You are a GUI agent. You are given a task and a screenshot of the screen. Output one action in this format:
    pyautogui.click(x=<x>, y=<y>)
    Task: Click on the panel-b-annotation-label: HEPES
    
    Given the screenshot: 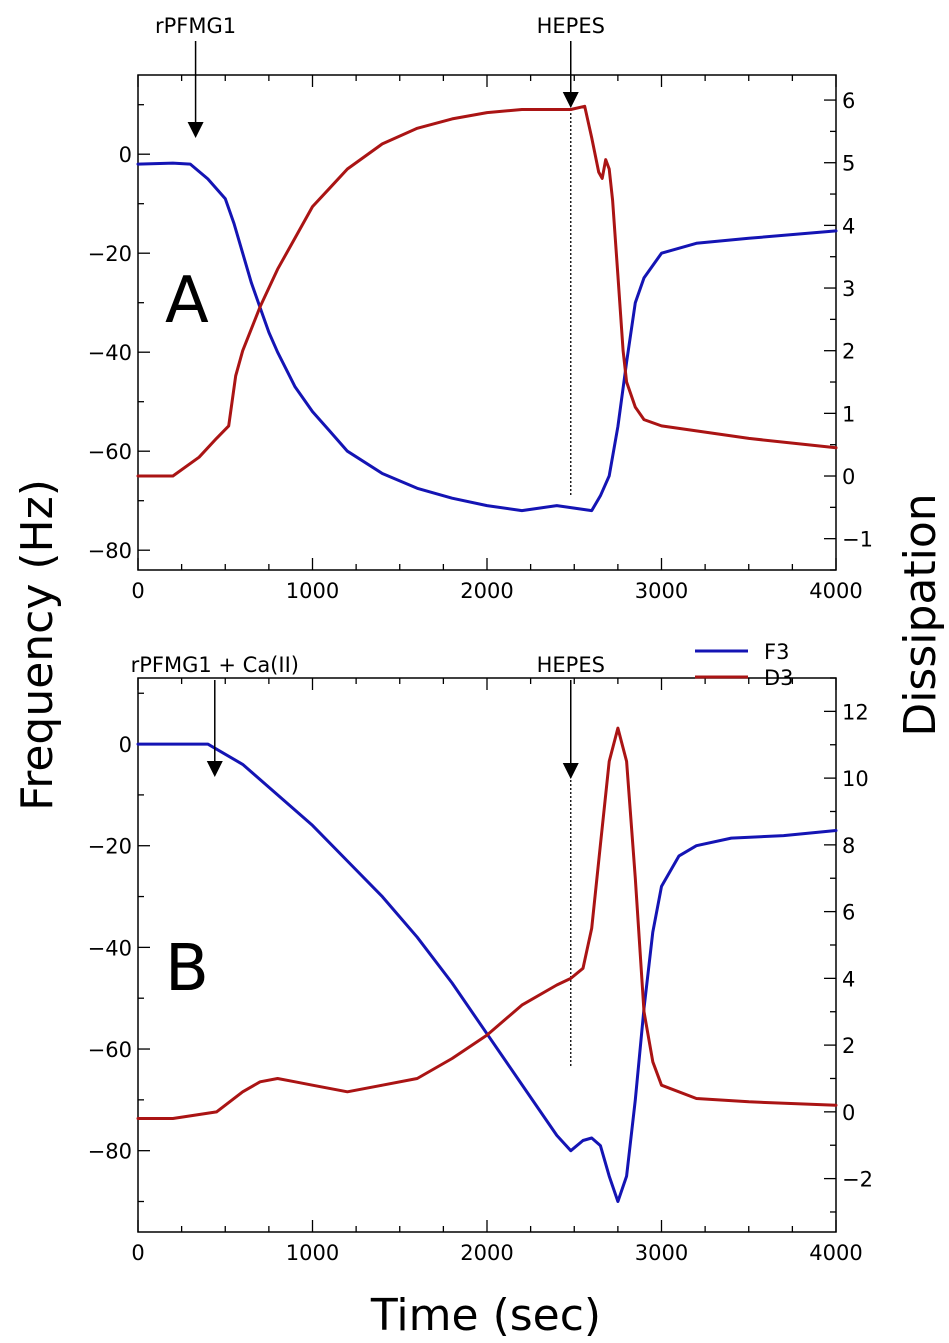 What is the action you would take?
    pyautogui.click(x=571, y=665)
    